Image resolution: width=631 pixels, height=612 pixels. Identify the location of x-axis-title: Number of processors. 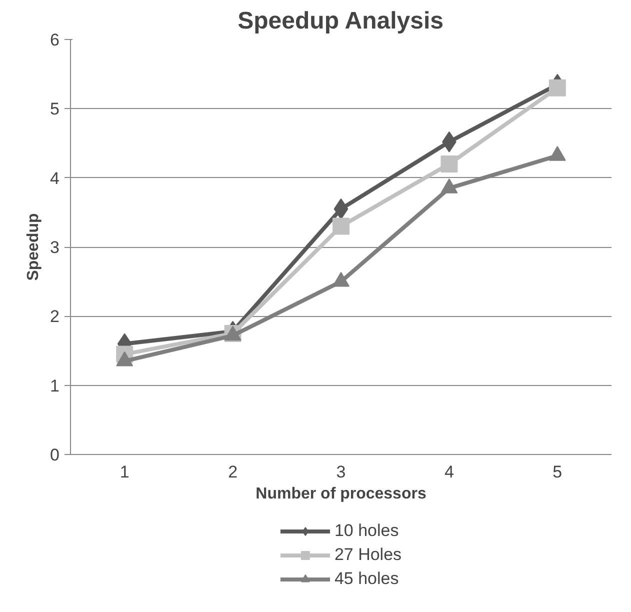
(341, 494).